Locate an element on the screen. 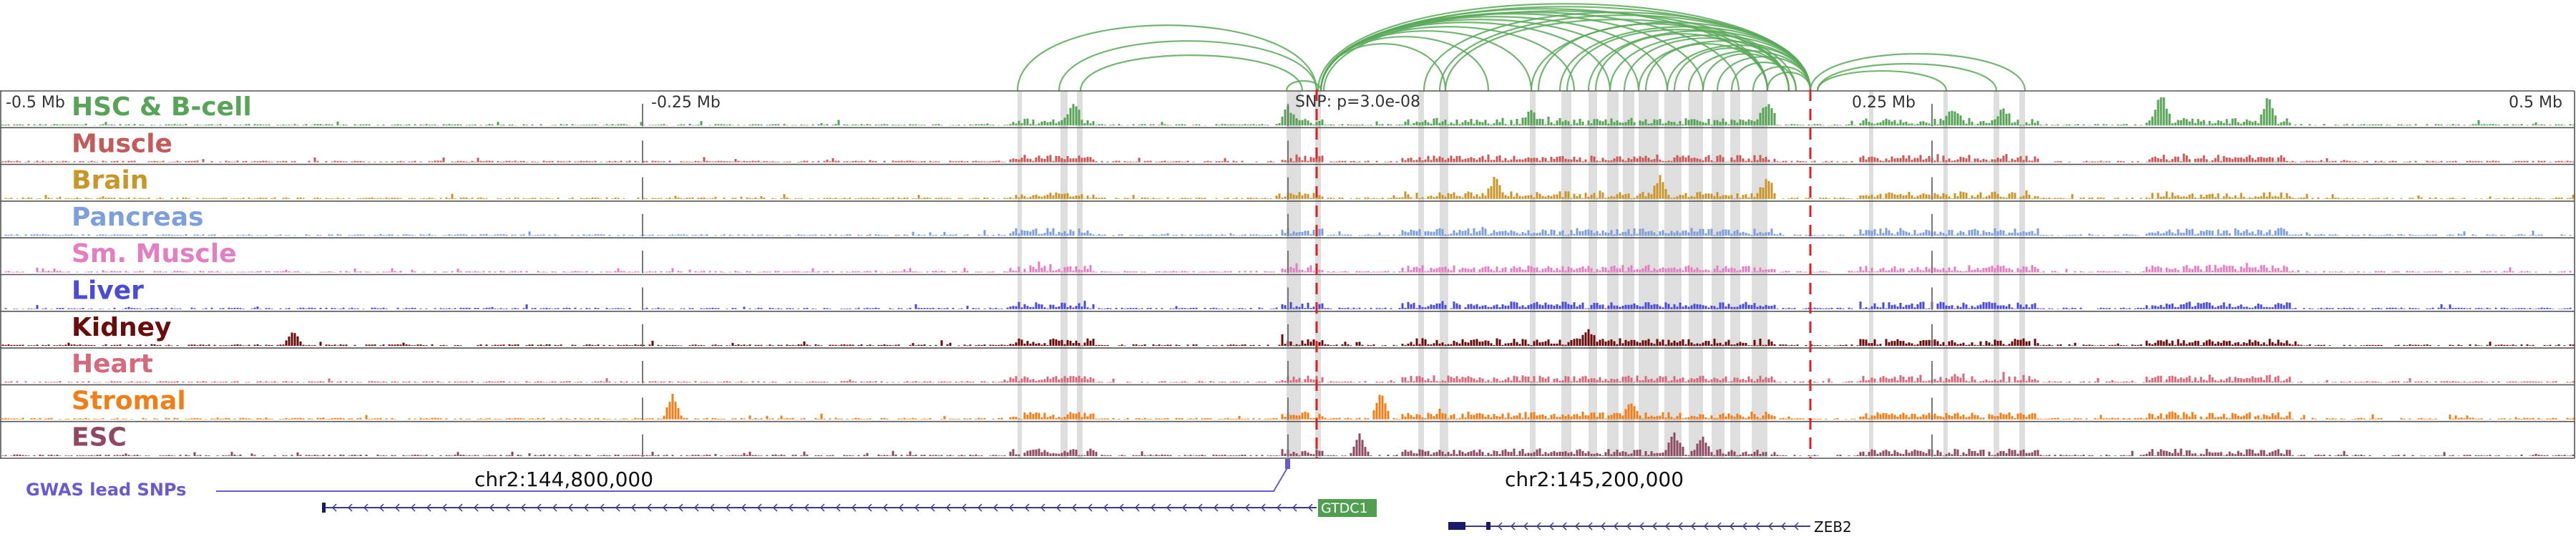  gene-gtdc1-label: GTDC1 is located at coordinates (1344, 508).